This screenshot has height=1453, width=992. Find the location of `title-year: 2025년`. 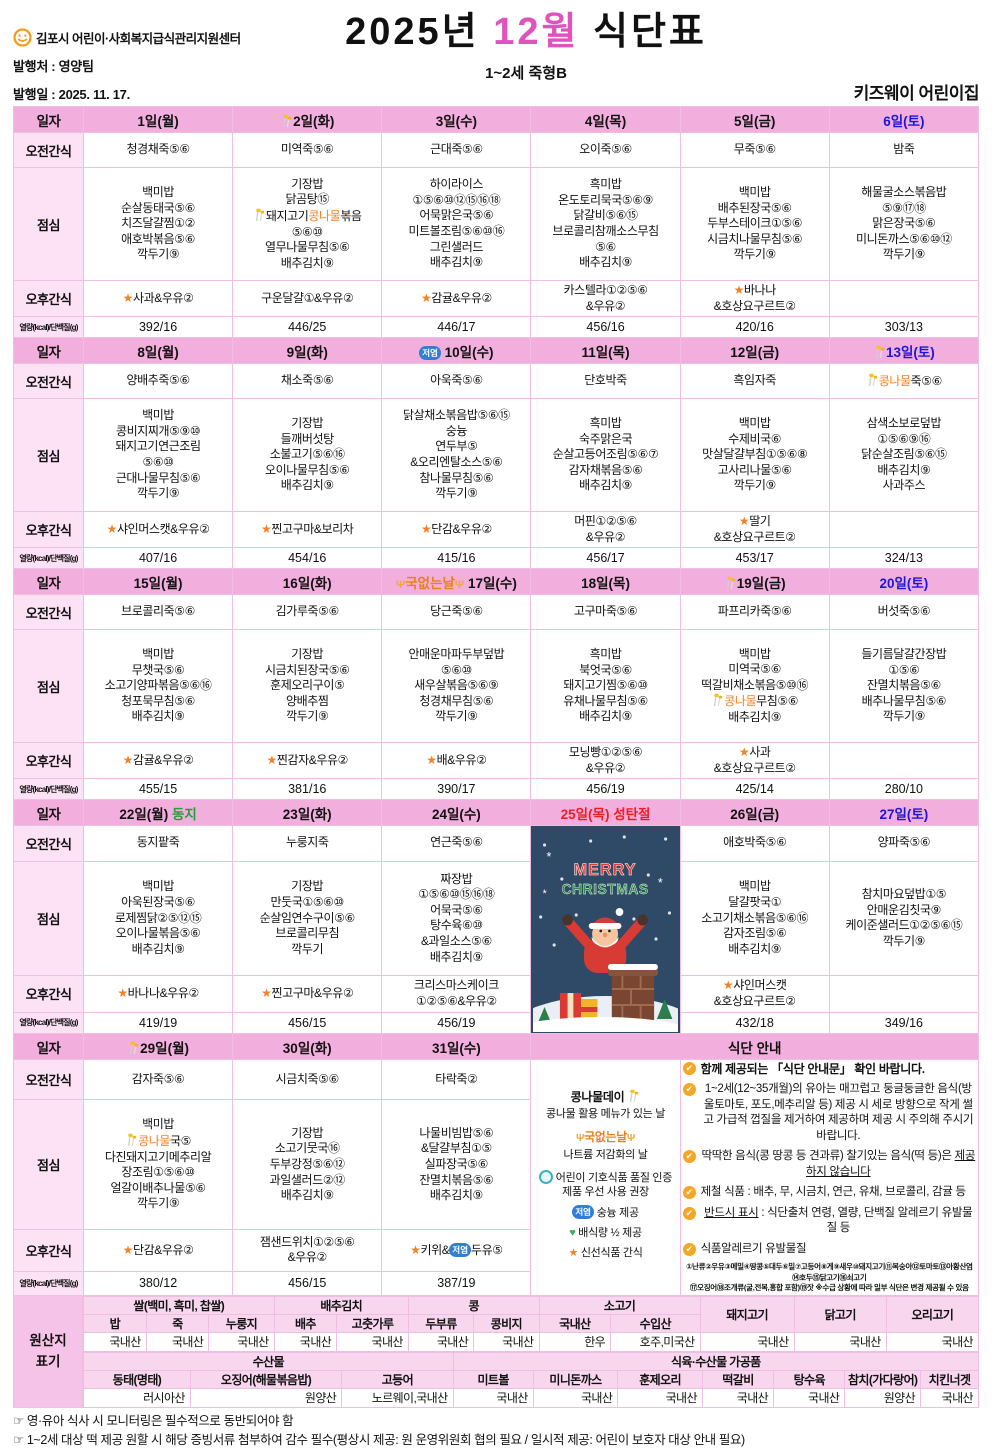

title-year: 2025년 is located at coordinates (412, 32).